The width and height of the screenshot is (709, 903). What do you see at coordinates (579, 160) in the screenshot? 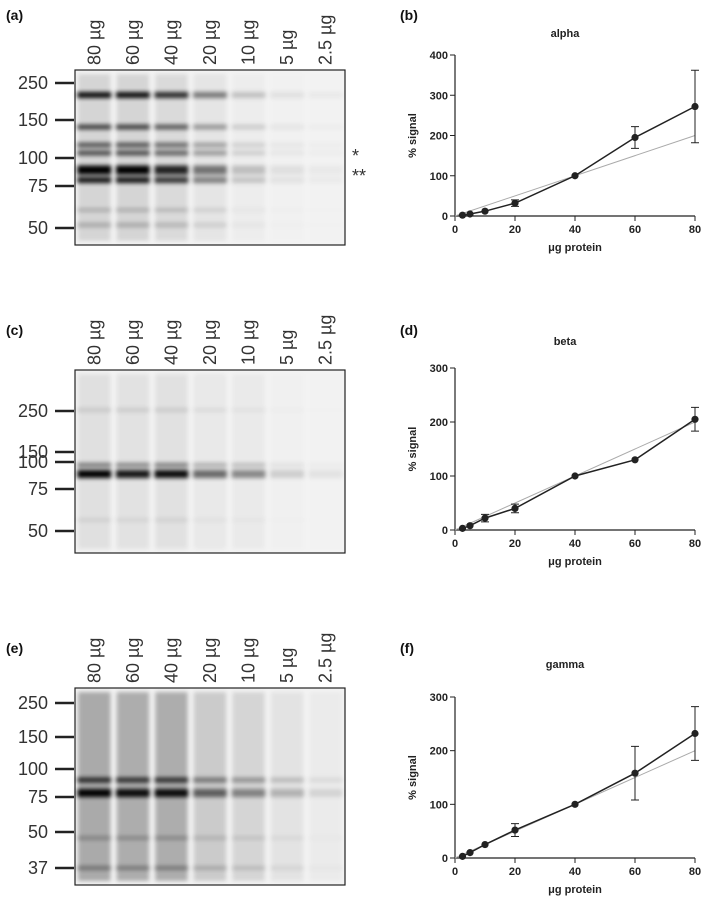
I see `series-line` at bounding box center [579, 160].